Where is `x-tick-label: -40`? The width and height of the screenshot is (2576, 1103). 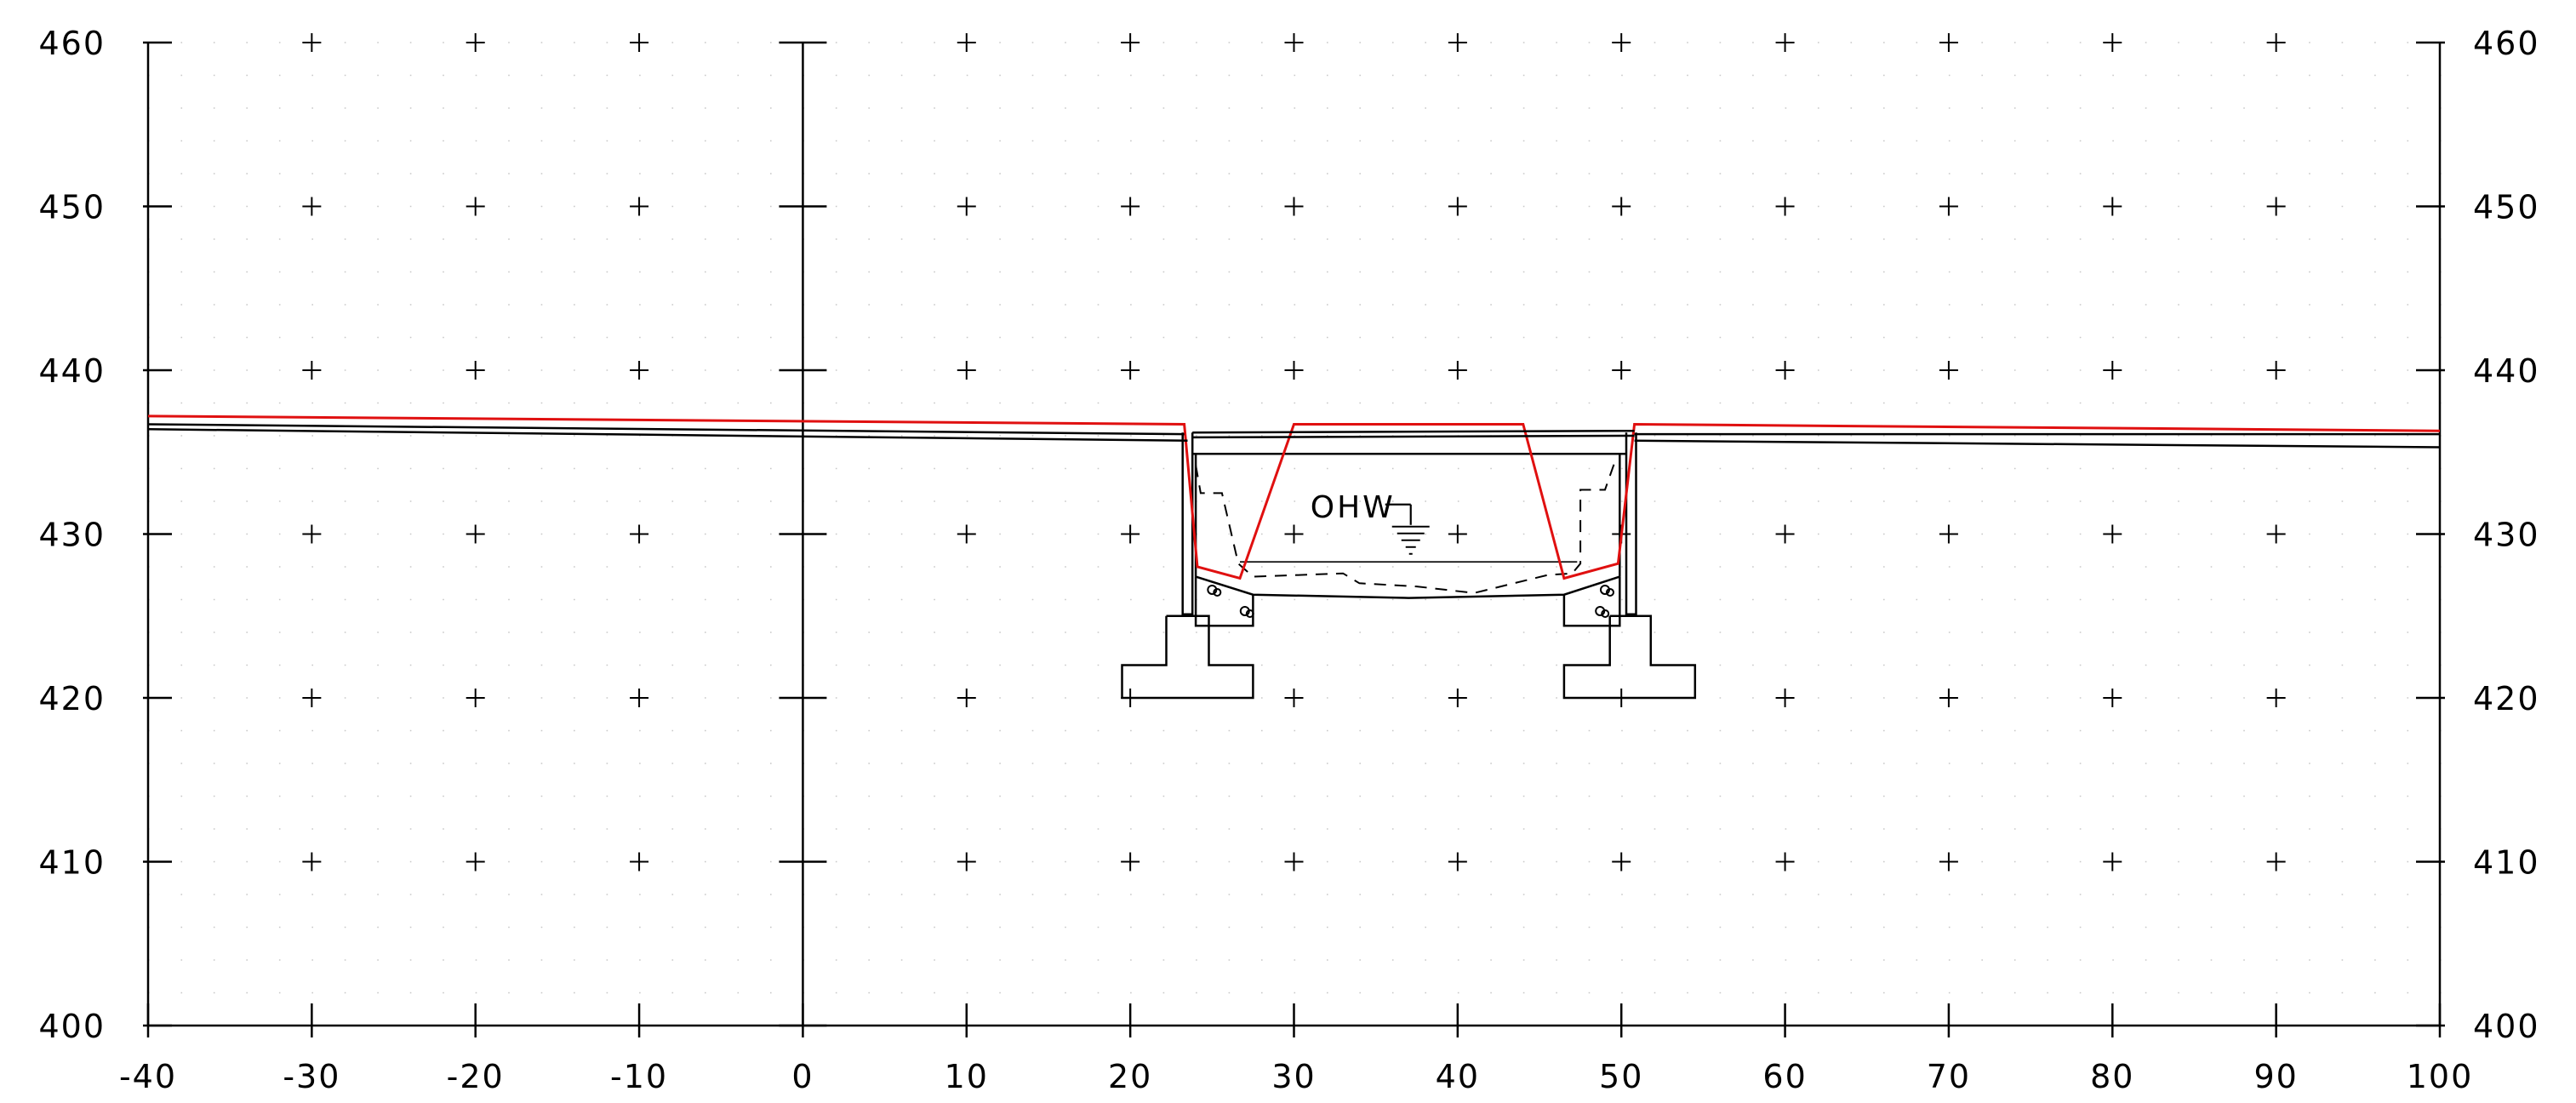 x-tick-label: -40 is located at coordinates (148, 1076).